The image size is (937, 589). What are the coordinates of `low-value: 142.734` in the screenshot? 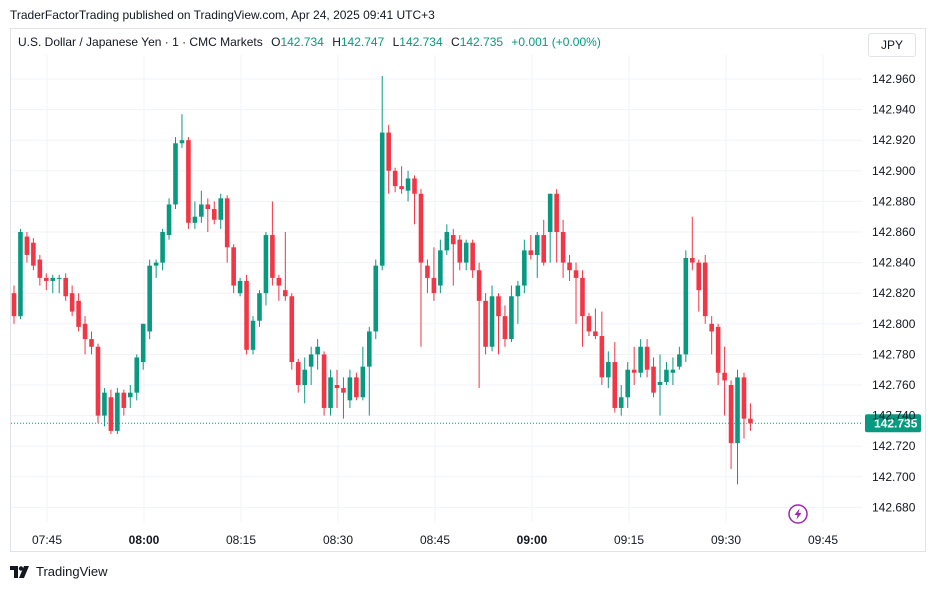 It's located at (421, 42).